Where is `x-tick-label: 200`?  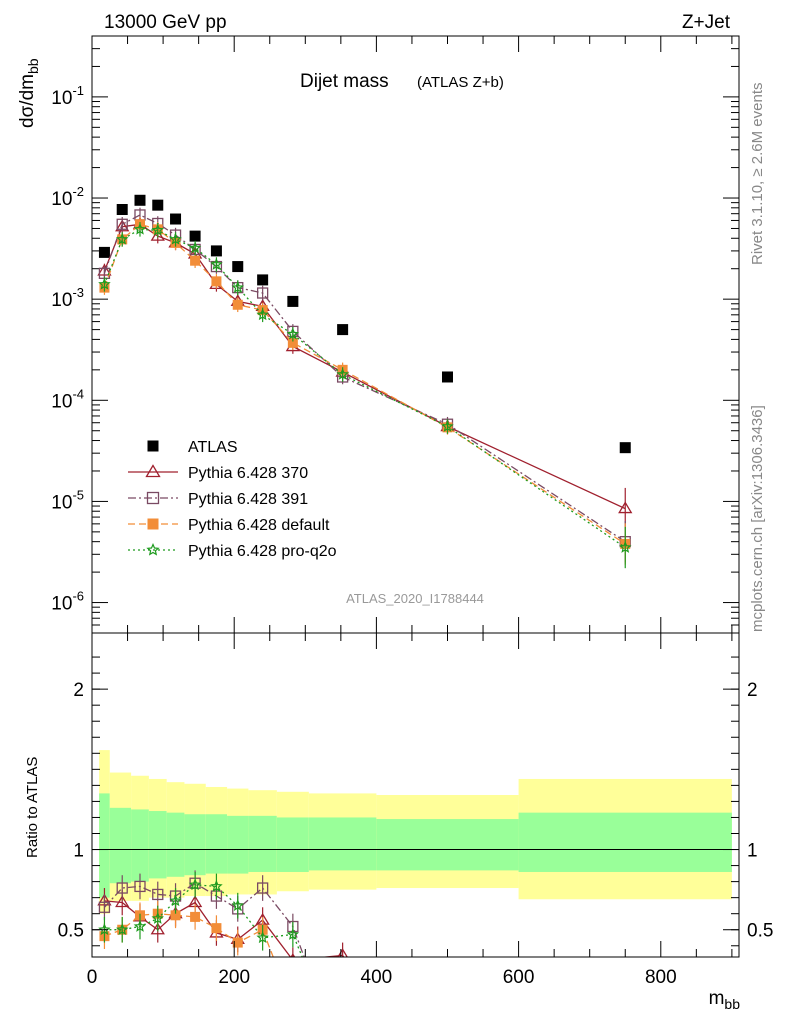
x-tick-label: 200 is located at coordinates (234, 977).